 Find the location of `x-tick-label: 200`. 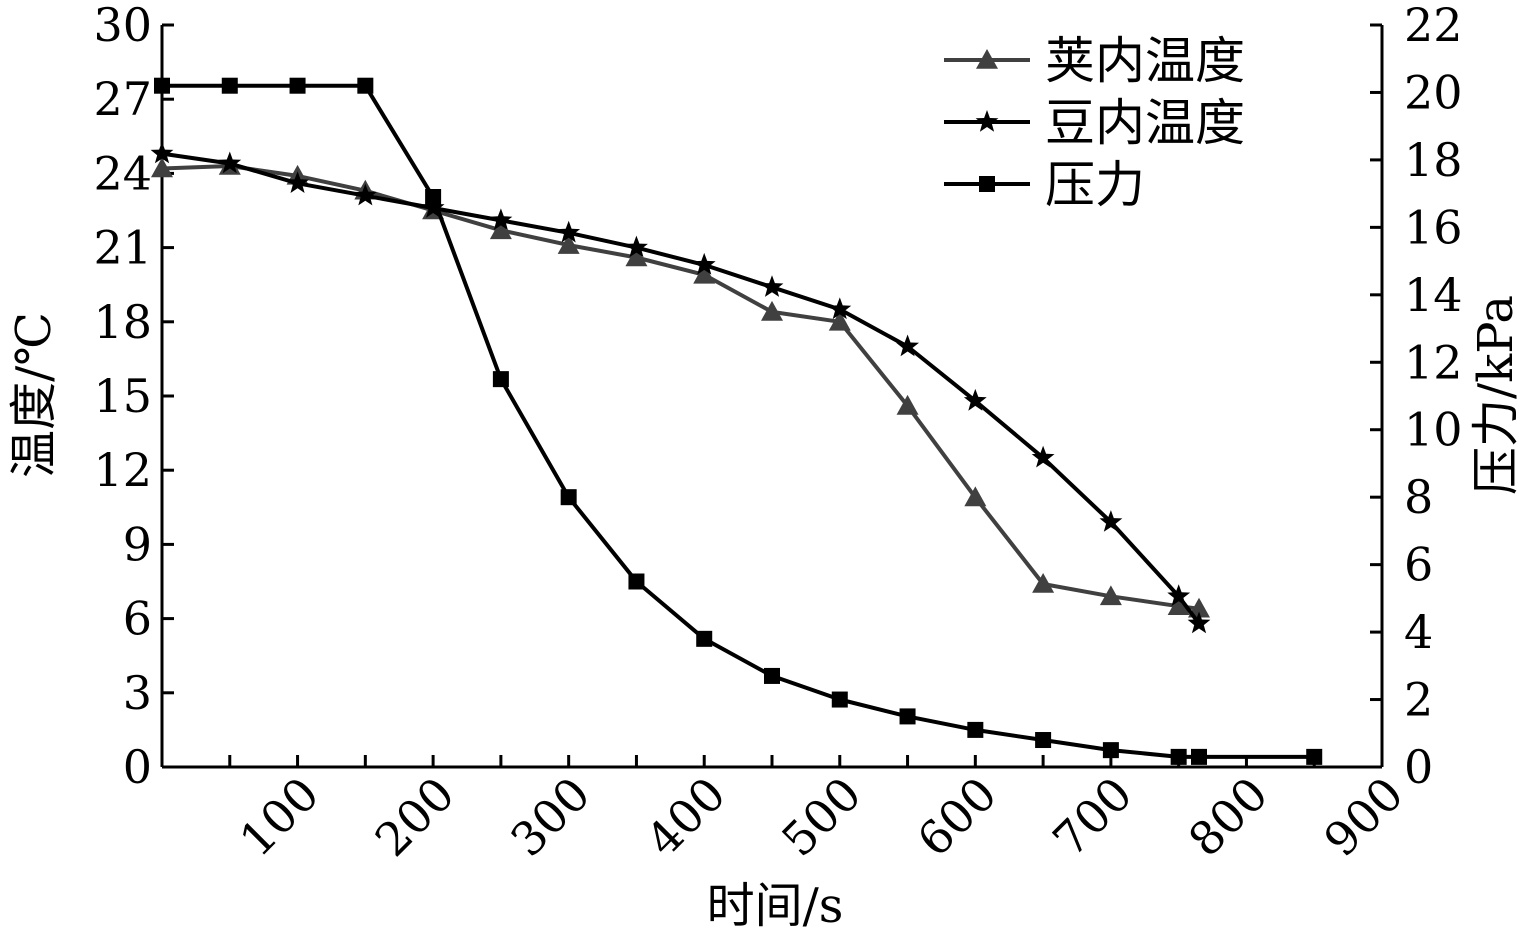

x-tick-label: 200 is located at coordinates (415, 817).